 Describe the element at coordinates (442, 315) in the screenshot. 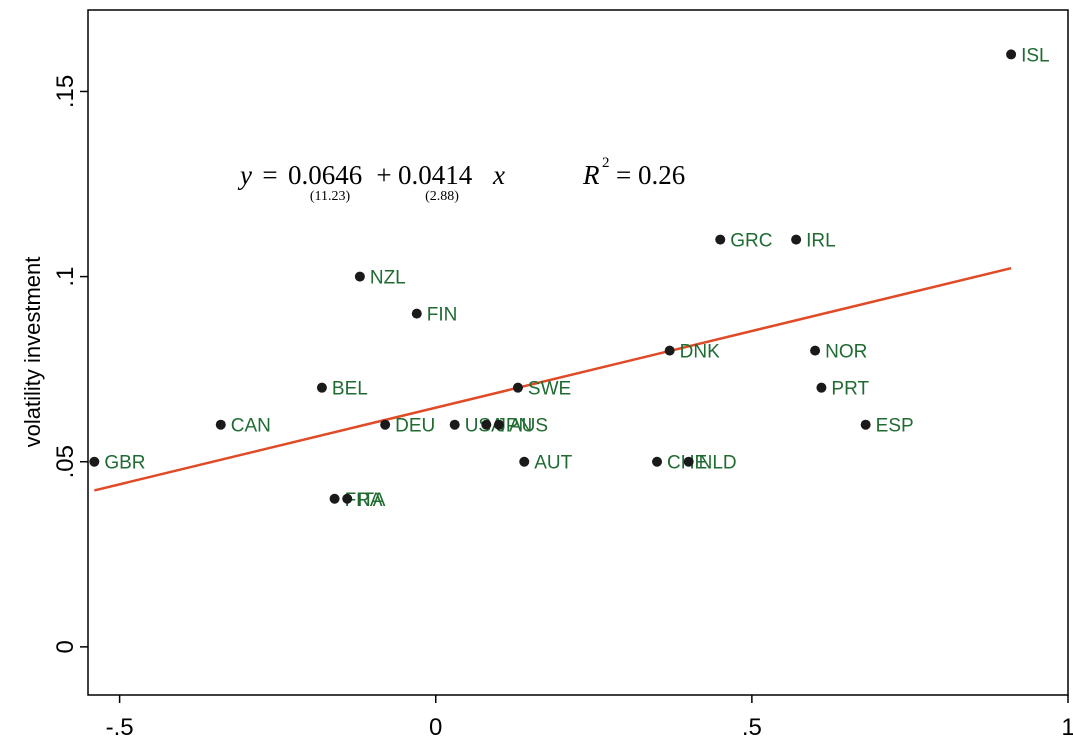

I see `point-label: FIN` at that location.